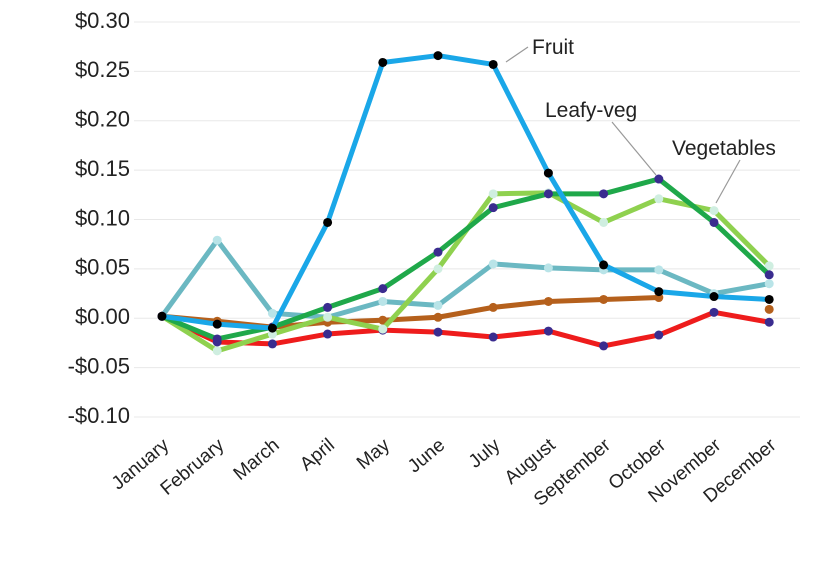 This screenshot has width=831, height=564. What do you see at coordinates (724, 148) in the screenshot?
I see `series-label: Vegetables` at bounding box center [724, 148].